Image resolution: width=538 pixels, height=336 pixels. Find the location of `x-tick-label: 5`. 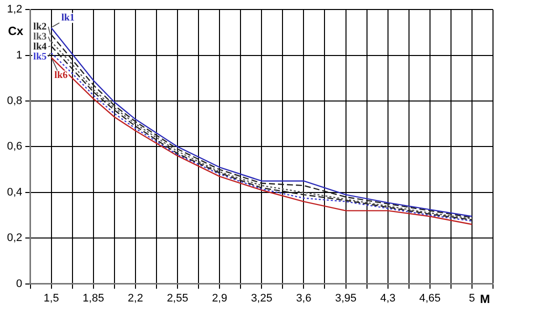

x-tick-label: 5 is located at coordinates (472, 298).